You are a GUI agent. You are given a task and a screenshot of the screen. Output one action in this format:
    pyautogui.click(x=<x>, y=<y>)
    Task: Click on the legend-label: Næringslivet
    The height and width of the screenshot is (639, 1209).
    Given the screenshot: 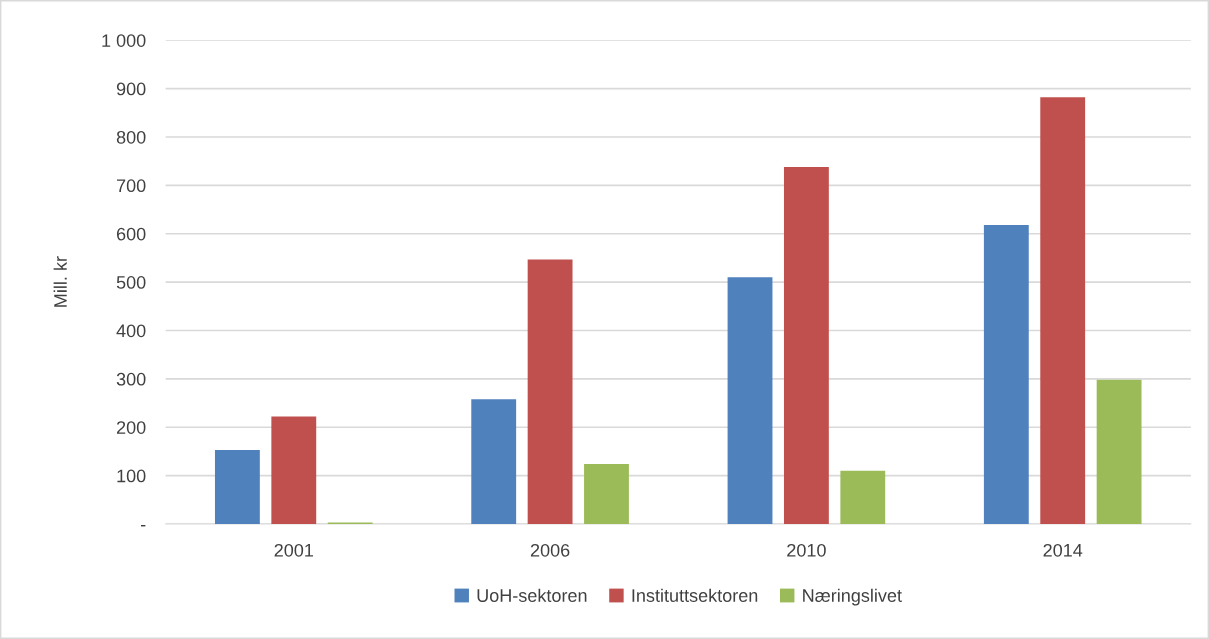 What is the action you would take?
    pyautogui.click(x=852, y=597)
    